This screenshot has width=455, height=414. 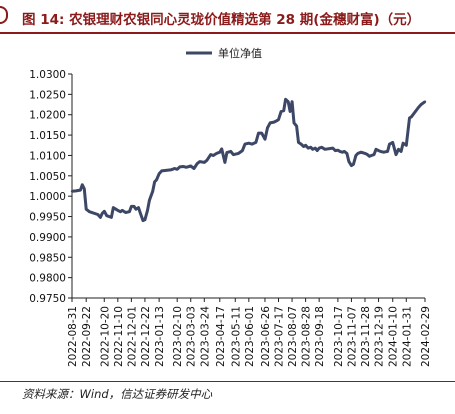 I want to click on figure-number: 图 14:, so click(x=43, y=20).